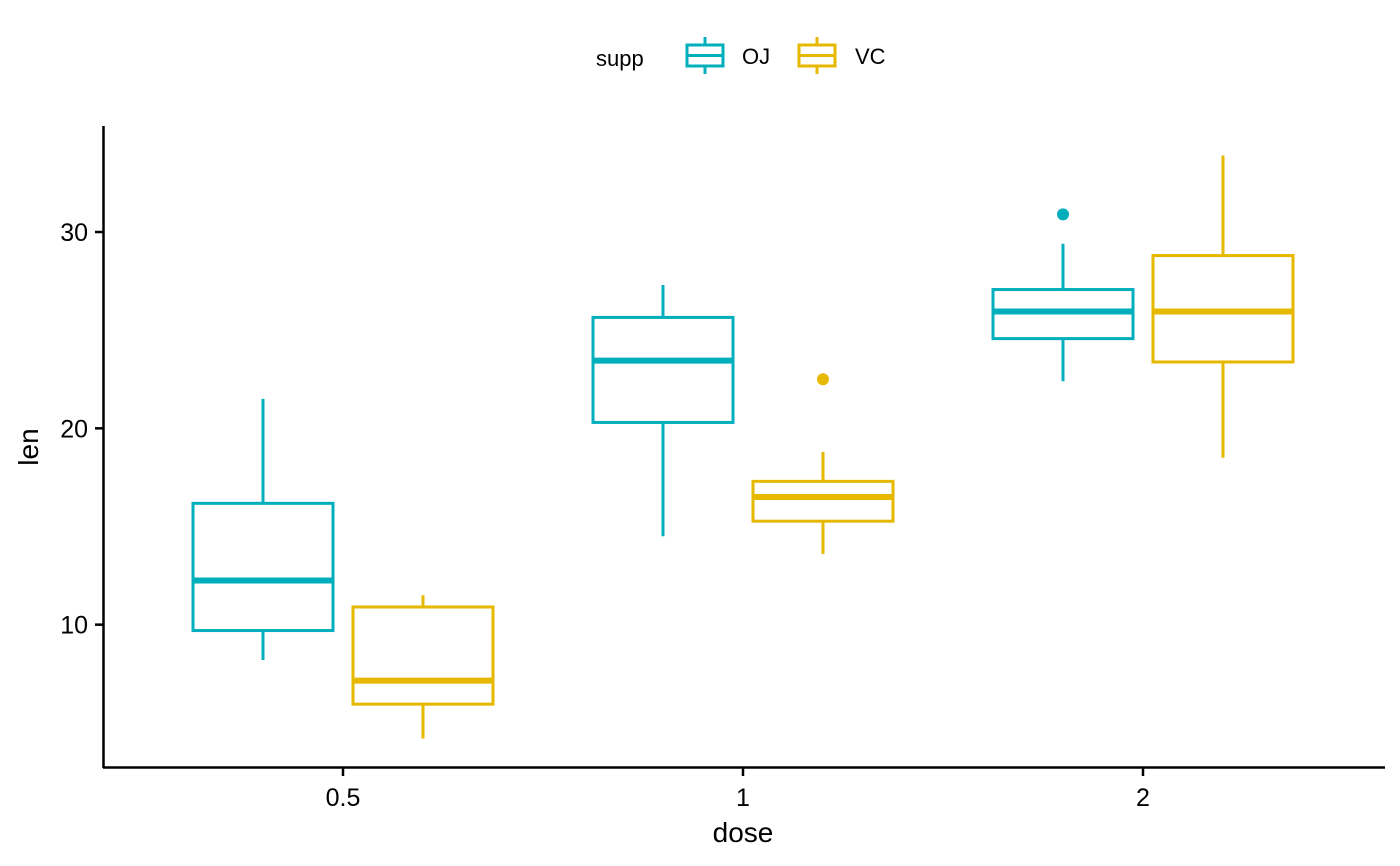 This screenshot has width=1400, height=866. What do you see at coordinates (28, 446) in the screenshot?
I see `y-axis-title: len` at bounding box center [28, 446].